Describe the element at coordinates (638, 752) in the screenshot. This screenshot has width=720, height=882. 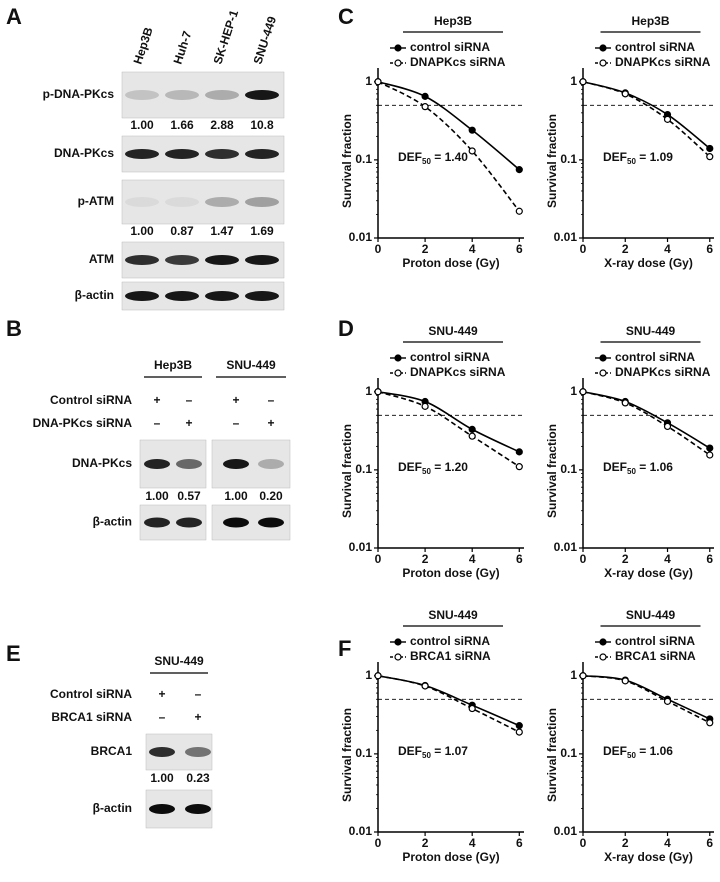
I see `def-annotation: DEF50 = 1.06` at that location.